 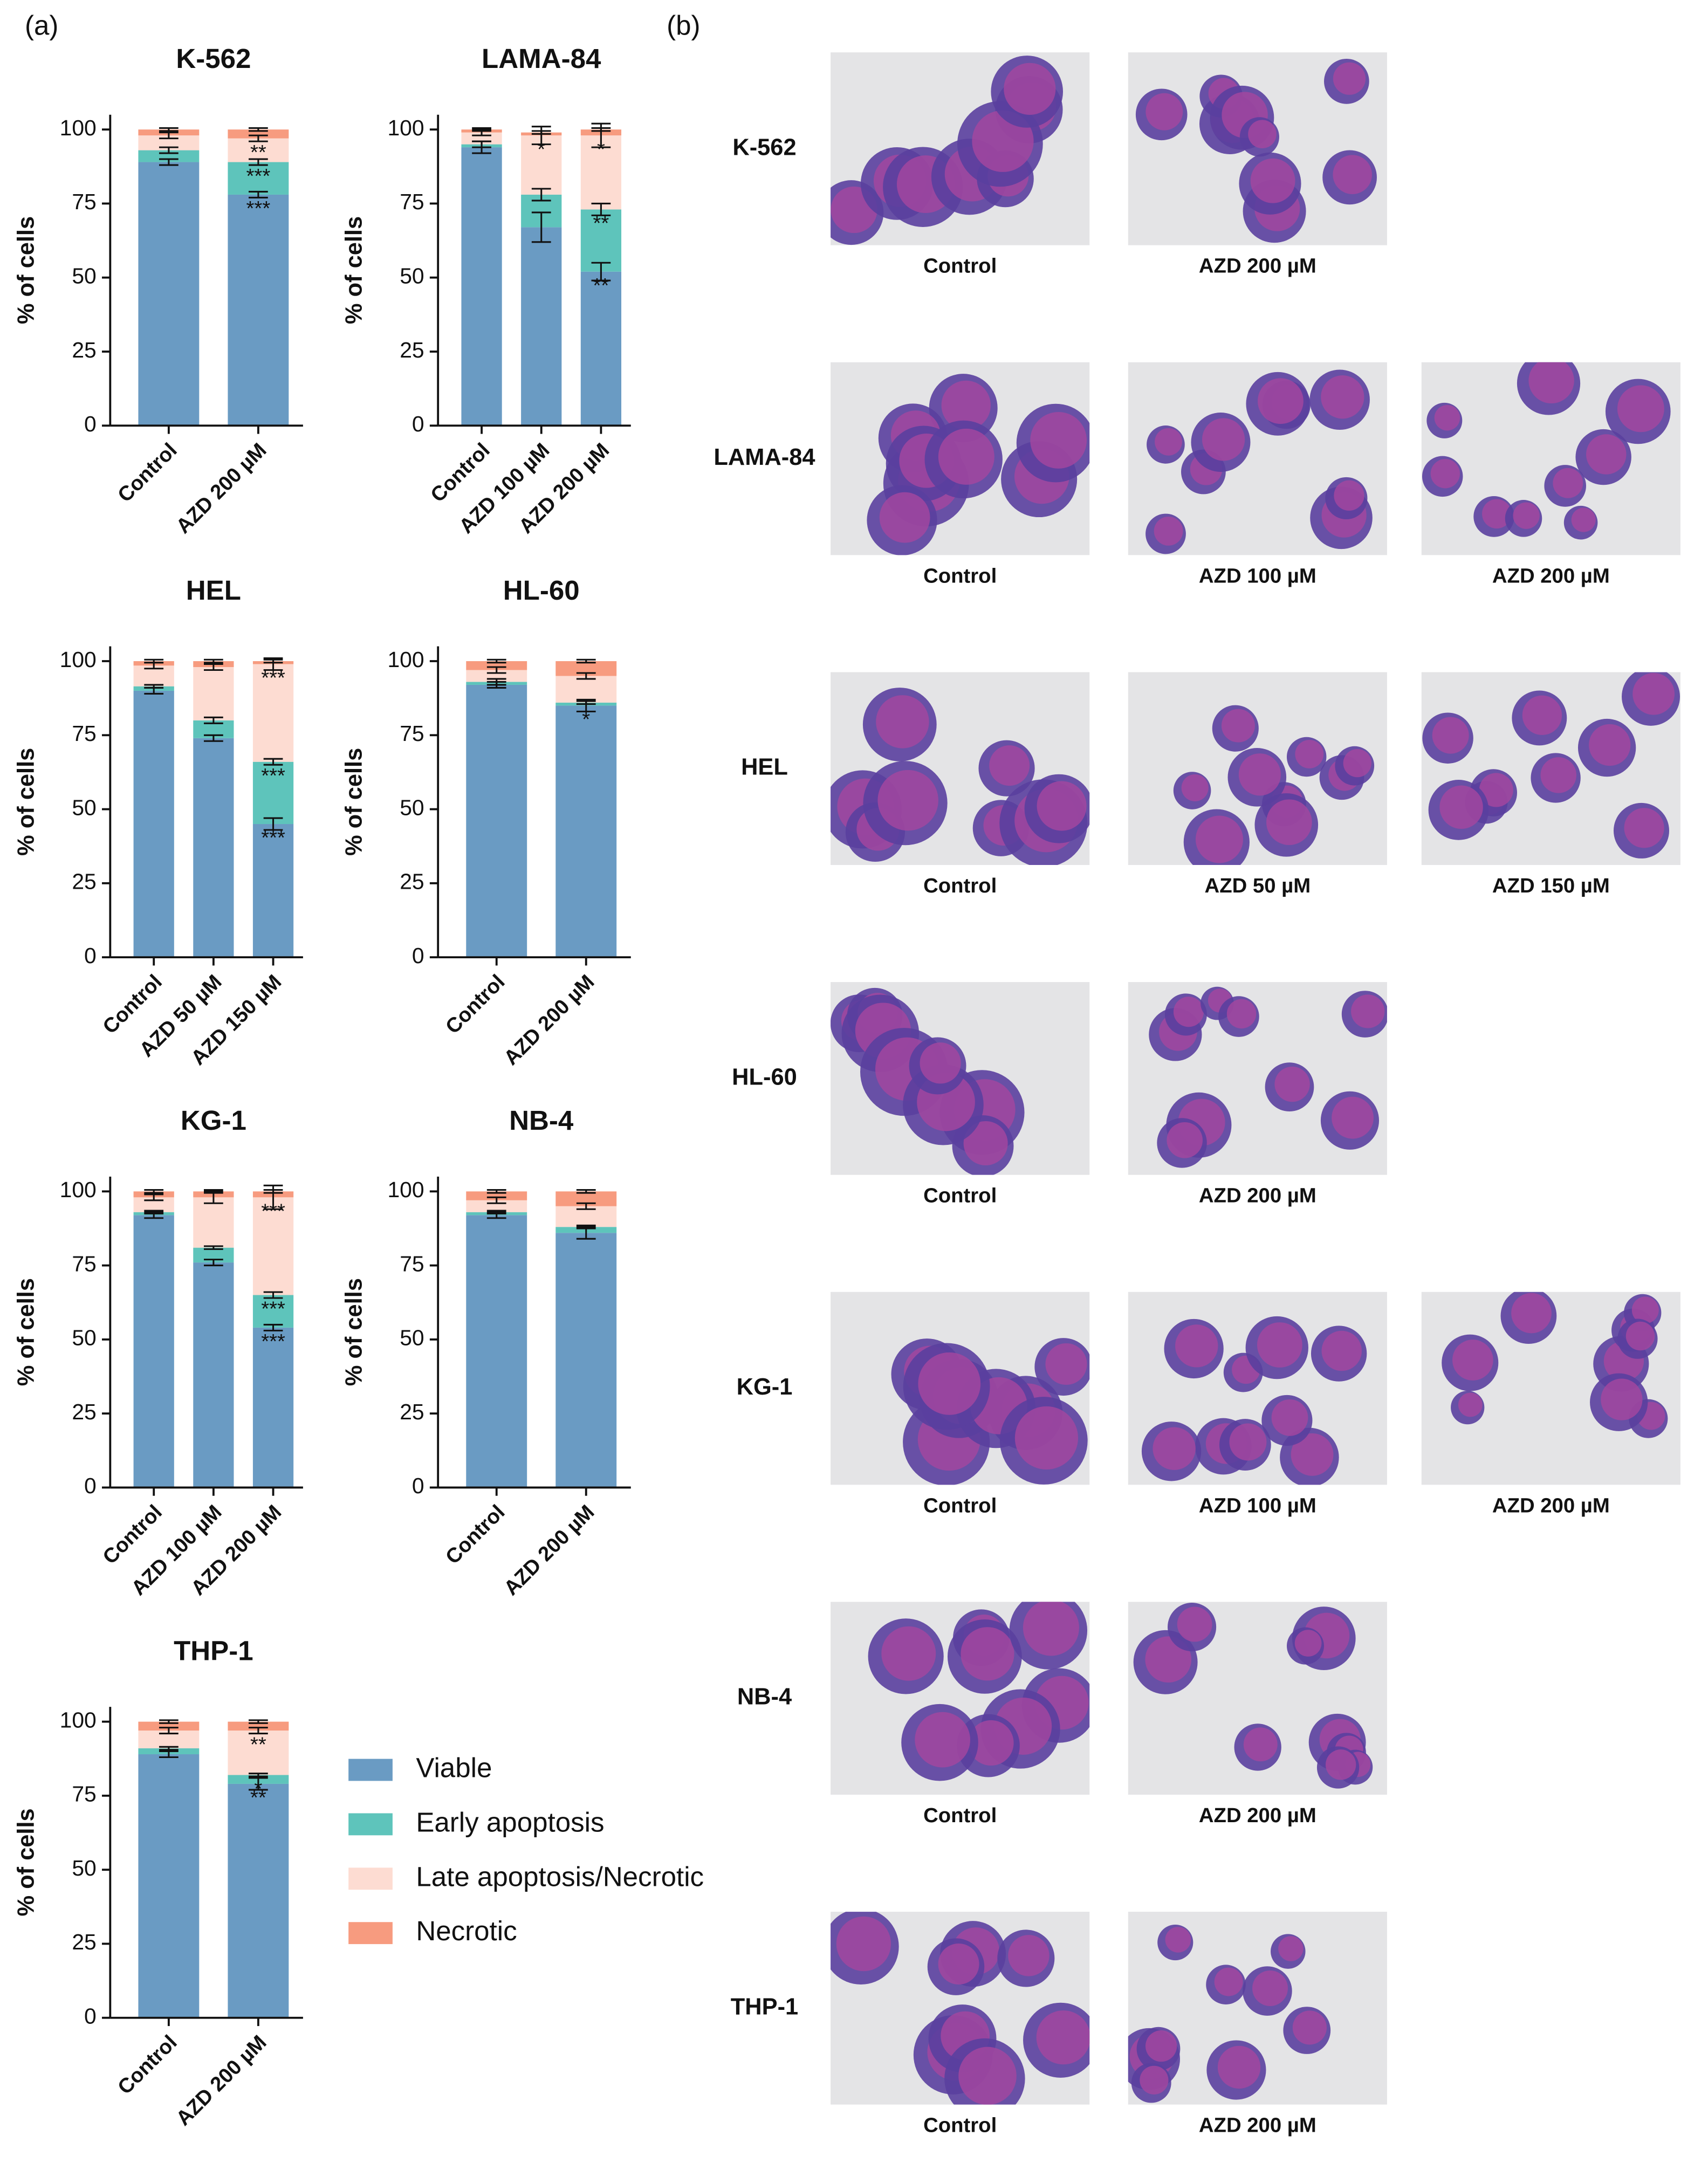 What do you see at coordinates (764, 767) in the screenshot?
I see `cell-line-label: HEL` at bounding box center [764, 767].